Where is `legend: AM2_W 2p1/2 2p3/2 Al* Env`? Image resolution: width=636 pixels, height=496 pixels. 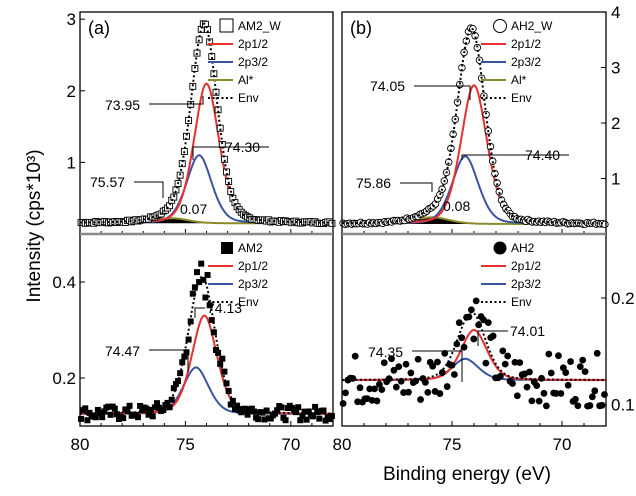 legend: AM2_W 2p1/2 2p3/2 Al* Env is located at coordinates (244, 61).